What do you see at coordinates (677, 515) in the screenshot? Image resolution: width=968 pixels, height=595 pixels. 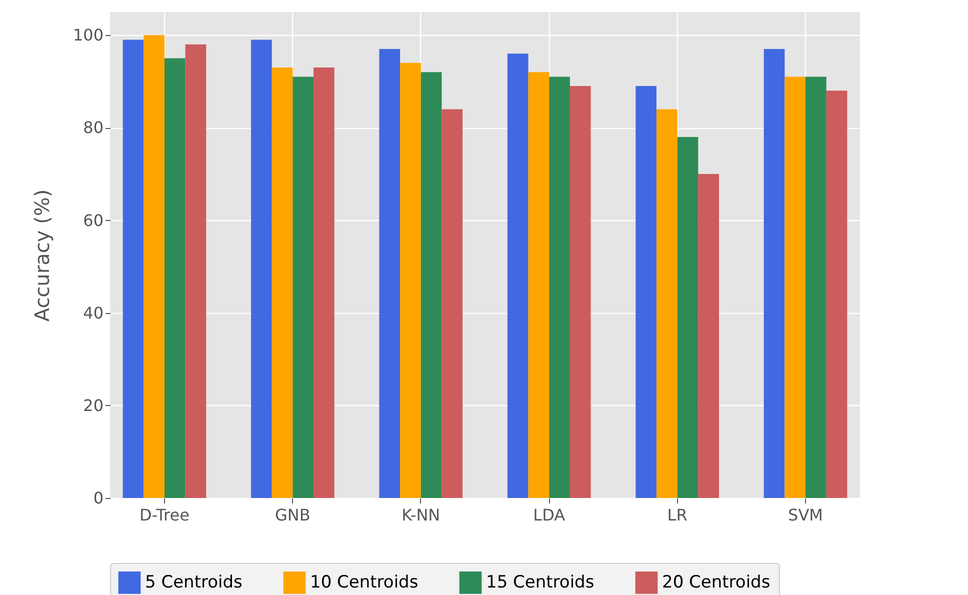 I see `x-tick-label: LR` at bounding box center [677, 515].